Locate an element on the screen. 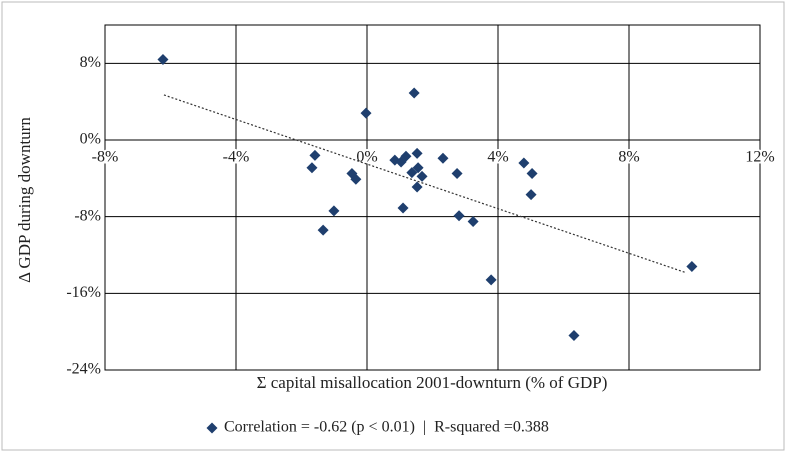  y-tick-label: -24% is located at coordinates (83, 369).